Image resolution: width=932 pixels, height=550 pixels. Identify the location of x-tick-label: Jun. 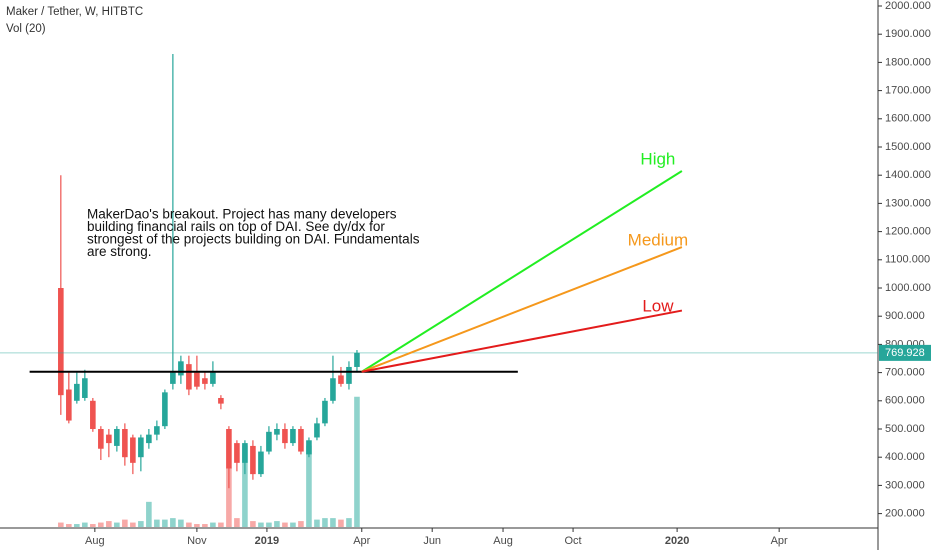
(432, 541).